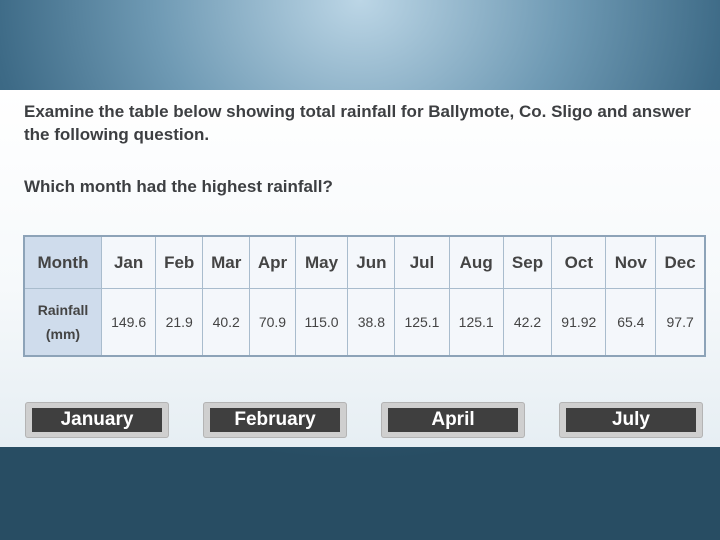 Image resolution: width=720 pixels, height=540 pixels. What do you see at coordinates (476, 262) in the screenshot?
I see `month-cell: Aug` at bounding box center [476, 262].